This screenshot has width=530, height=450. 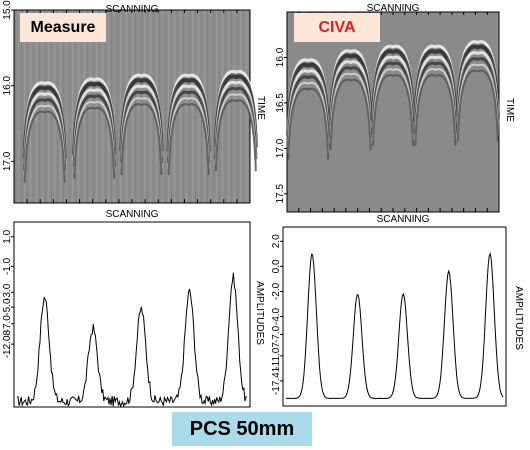 I want to click on y-tick-label: -17.41, so click(x=276, y=380).